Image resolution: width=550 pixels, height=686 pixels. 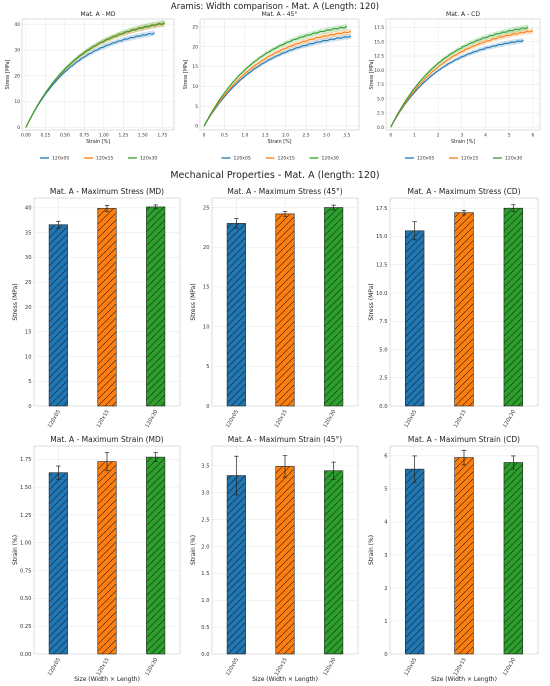 I want to click on y-tick-label: 2.0, so click(x=205, y=547).